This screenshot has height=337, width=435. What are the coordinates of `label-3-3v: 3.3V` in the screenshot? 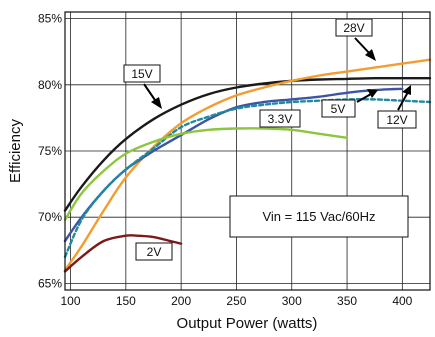 It's located at (280, 118).